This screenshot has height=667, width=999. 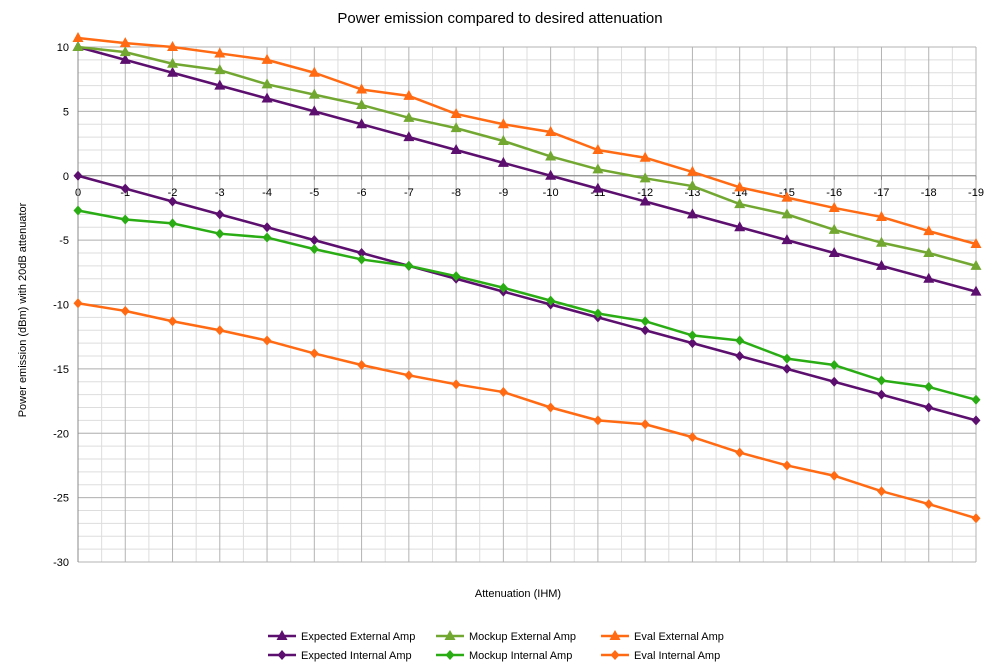 What do you see at coordinates (356, 656) in the screenshot?
I see `legend-label: Expected Internal Amp` at bounding box center [356, 656].